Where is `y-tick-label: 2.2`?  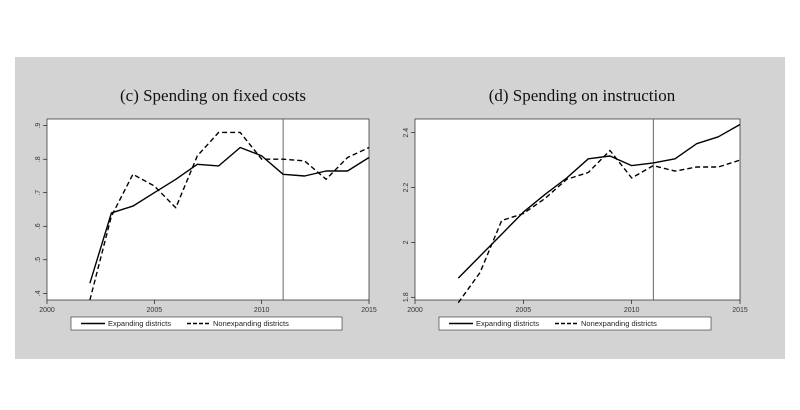
y-tick-label: 2.2 is located at coordinates (406, 188).